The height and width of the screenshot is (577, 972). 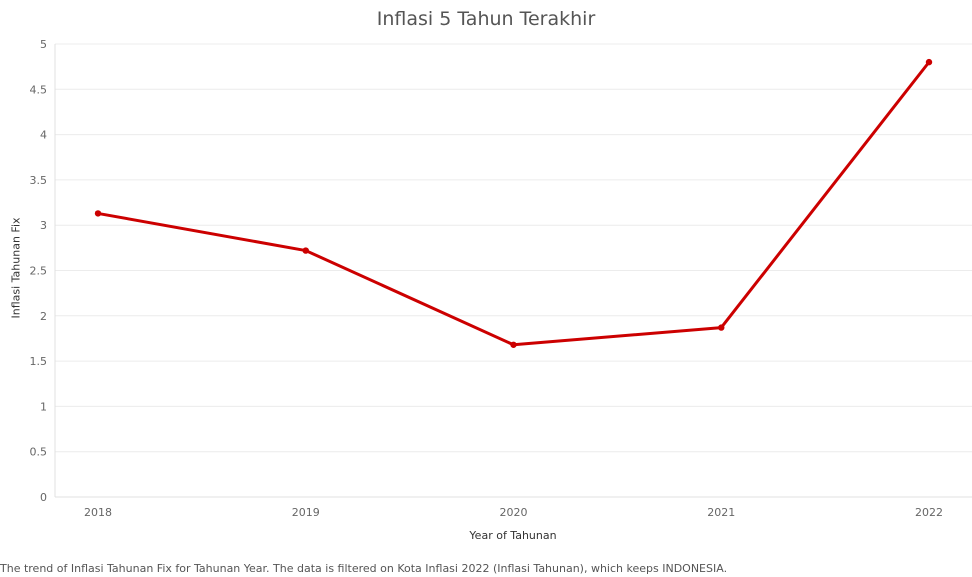 I want to click on x-tick-label-2022: 2022, so click(x=929, y=512).